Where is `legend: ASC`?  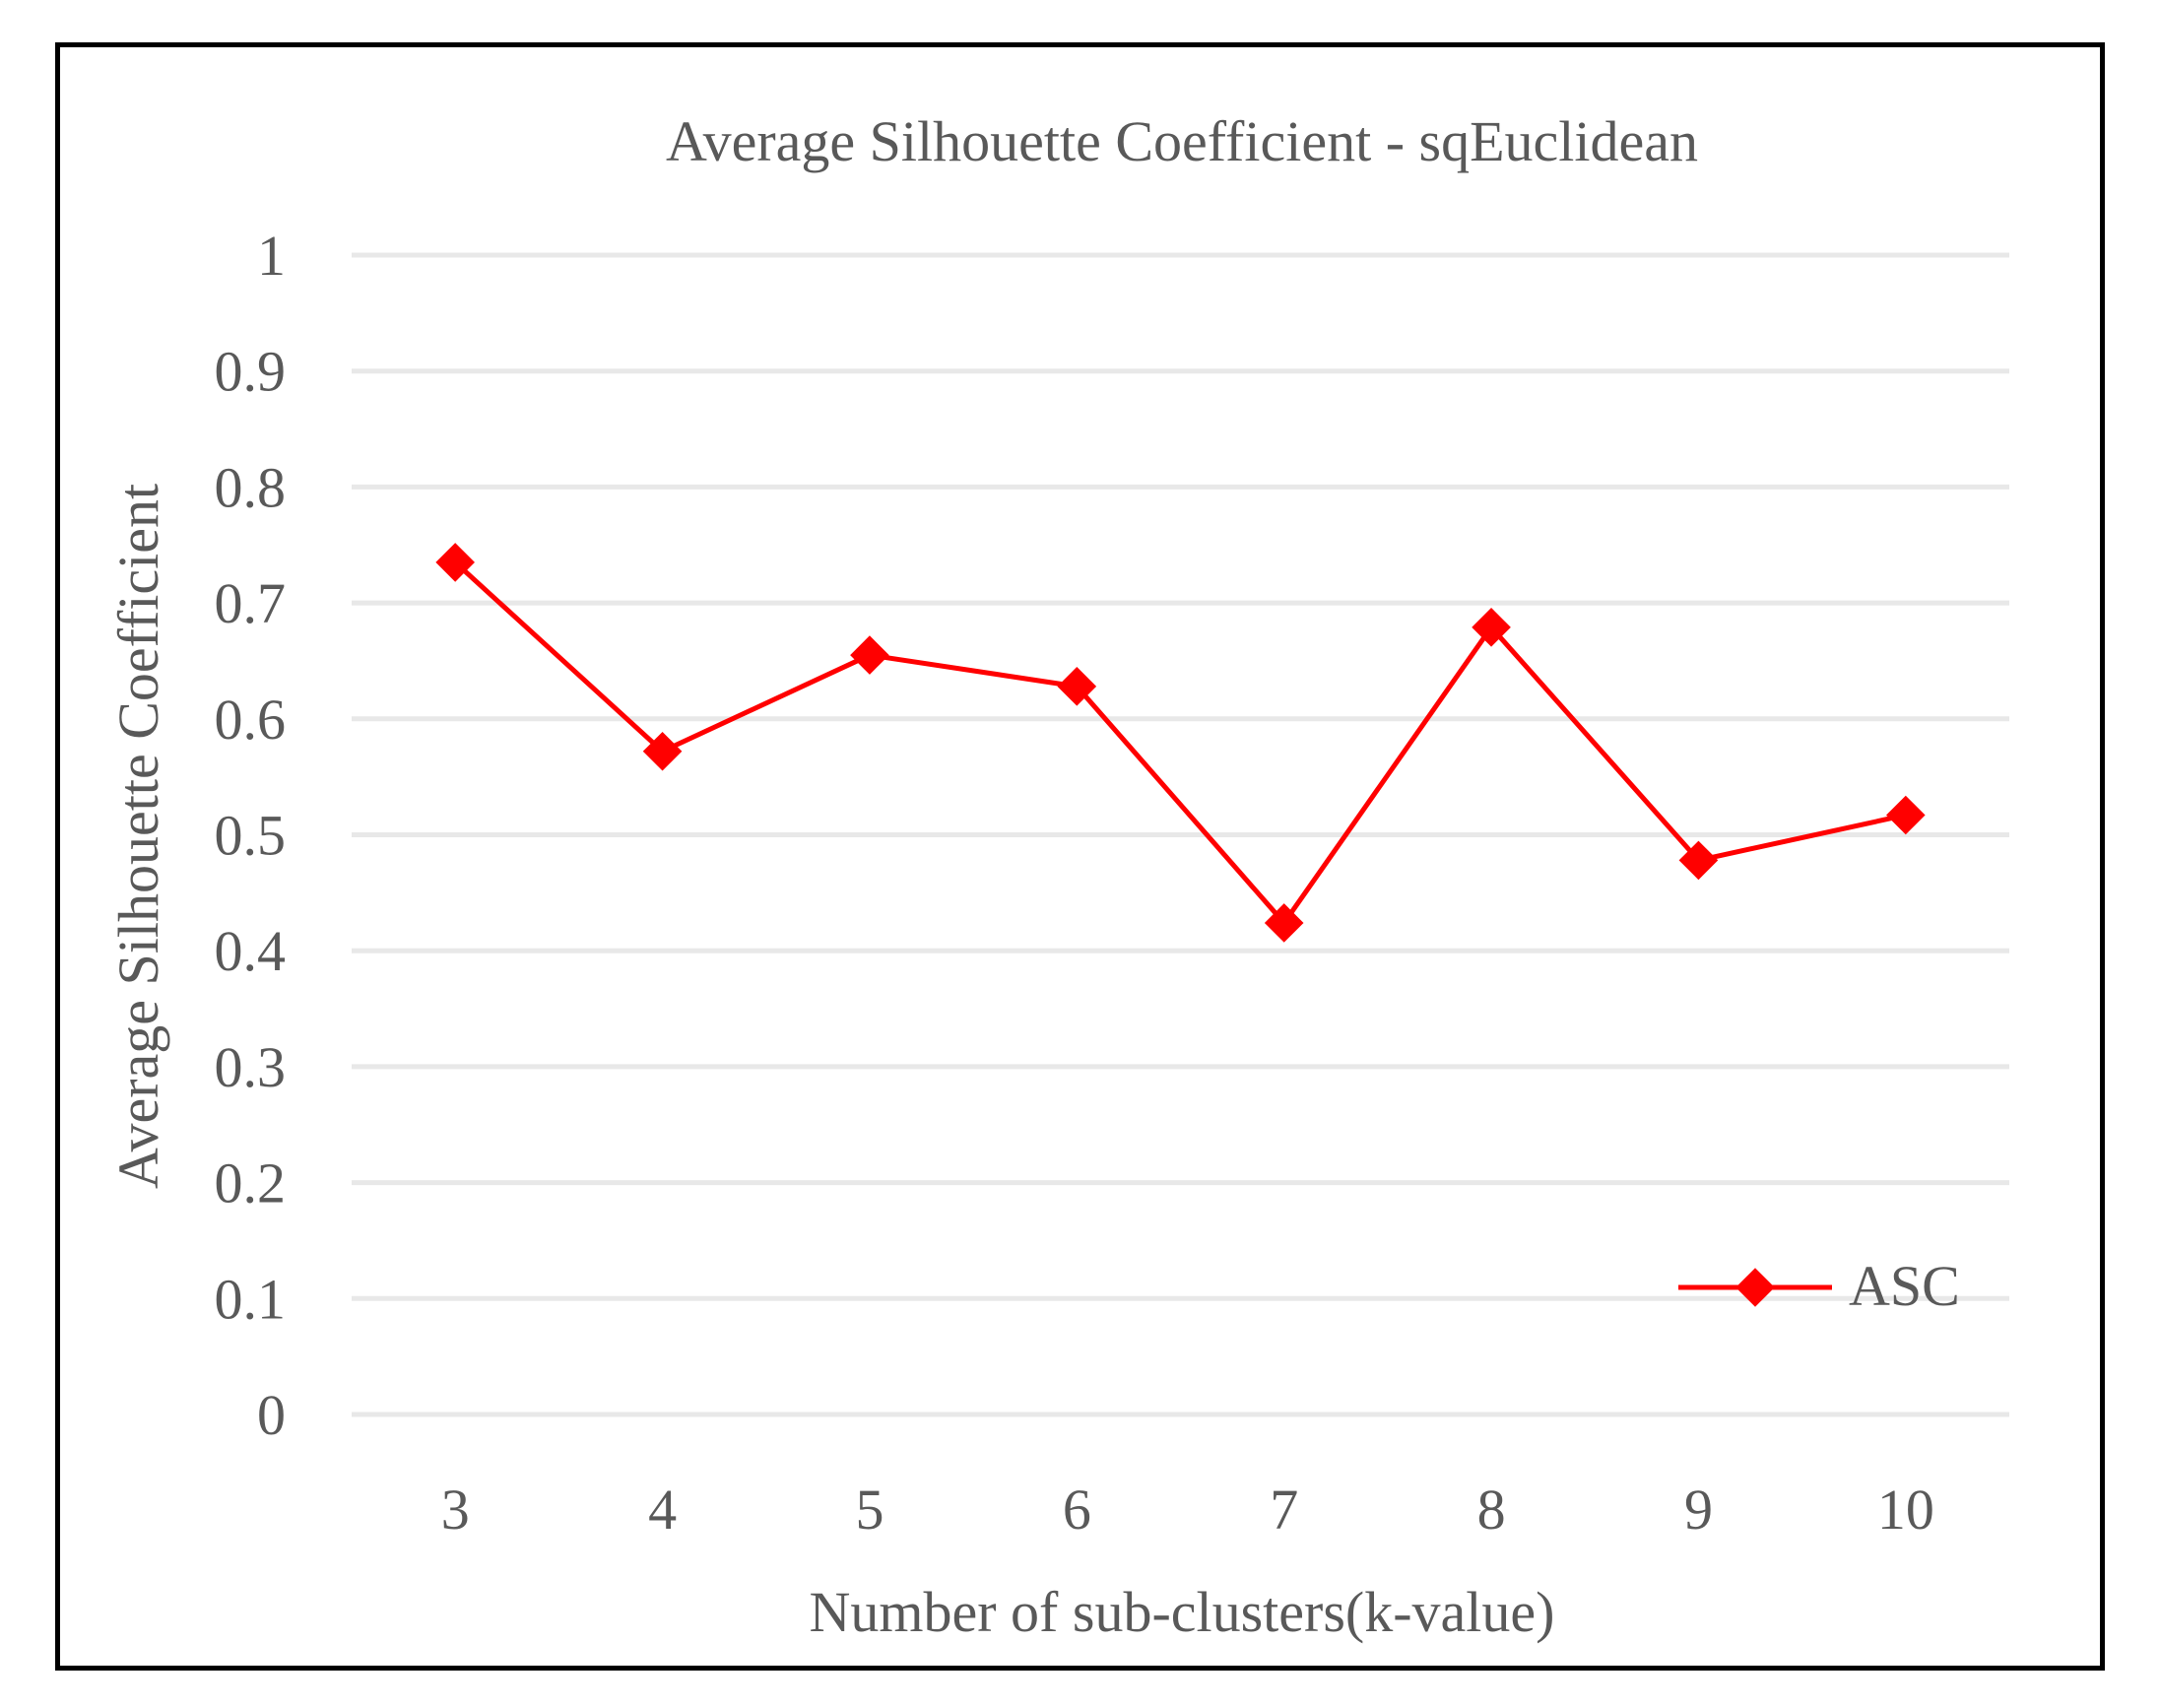
legend: ASC is located at coordinates (1819, 1286).